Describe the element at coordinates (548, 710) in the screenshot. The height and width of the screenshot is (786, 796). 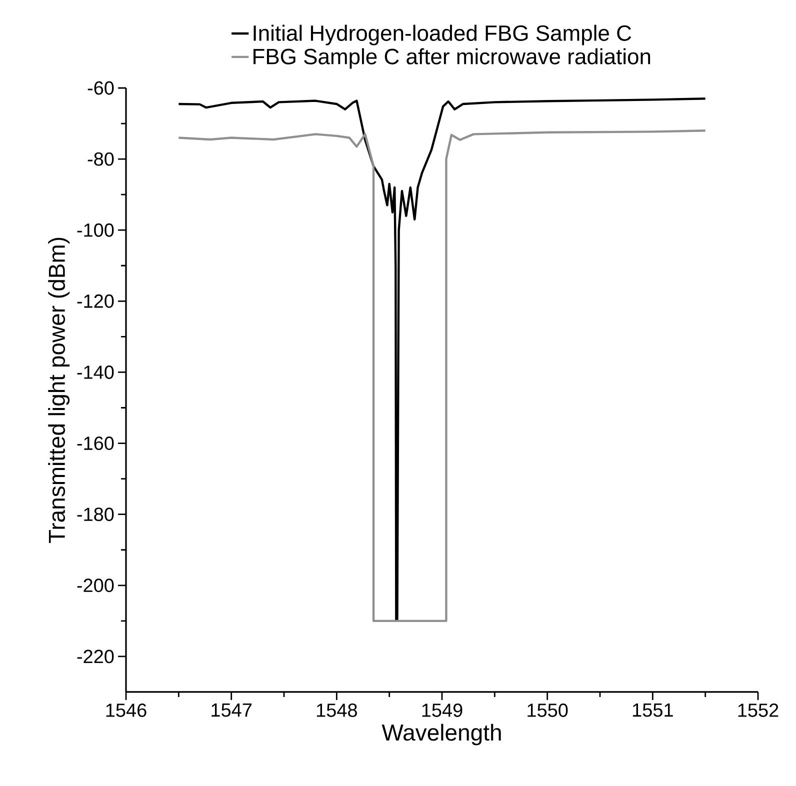
I see `x-tick-label: 1550` at that location.